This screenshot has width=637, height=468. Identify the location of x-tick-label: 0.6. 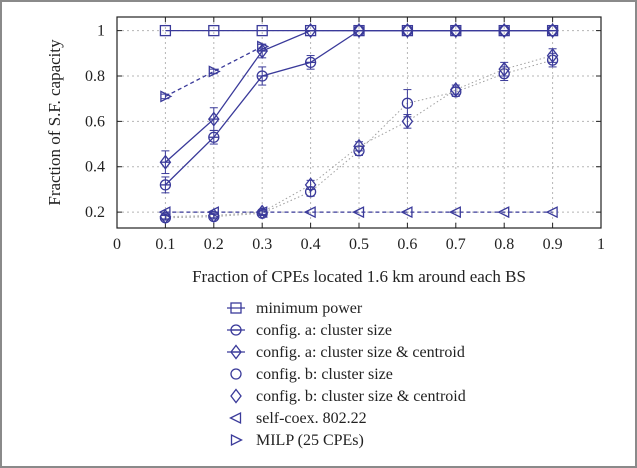
(407, 244).